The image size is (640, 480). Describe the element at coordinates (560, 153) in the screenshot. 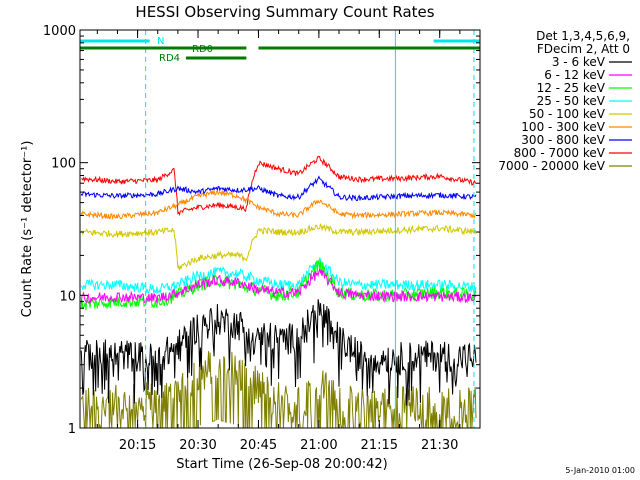

I see `legend-entry-label: 800 - 7000 keV` at that location.